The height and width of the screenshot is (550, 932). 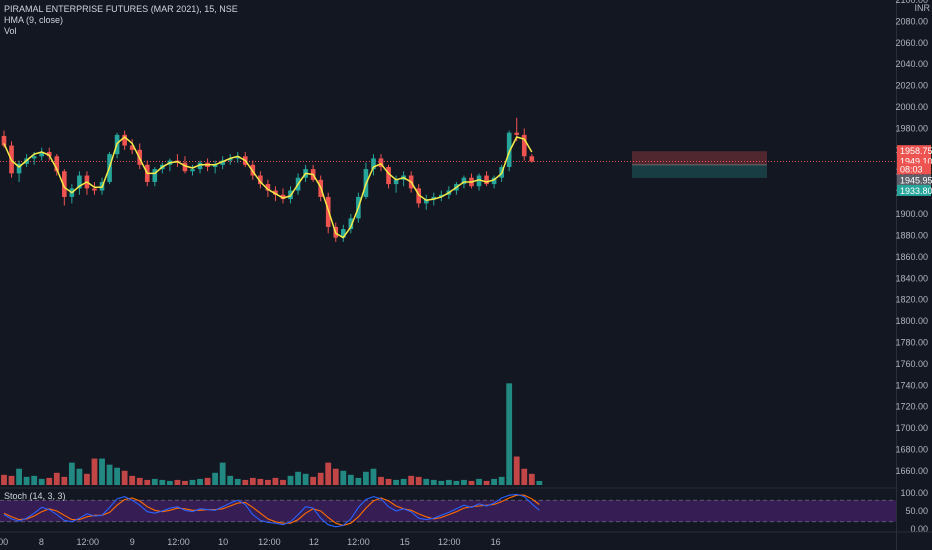 I want to click on price-tick-label: 1980.00, so click(x=911, y=128).